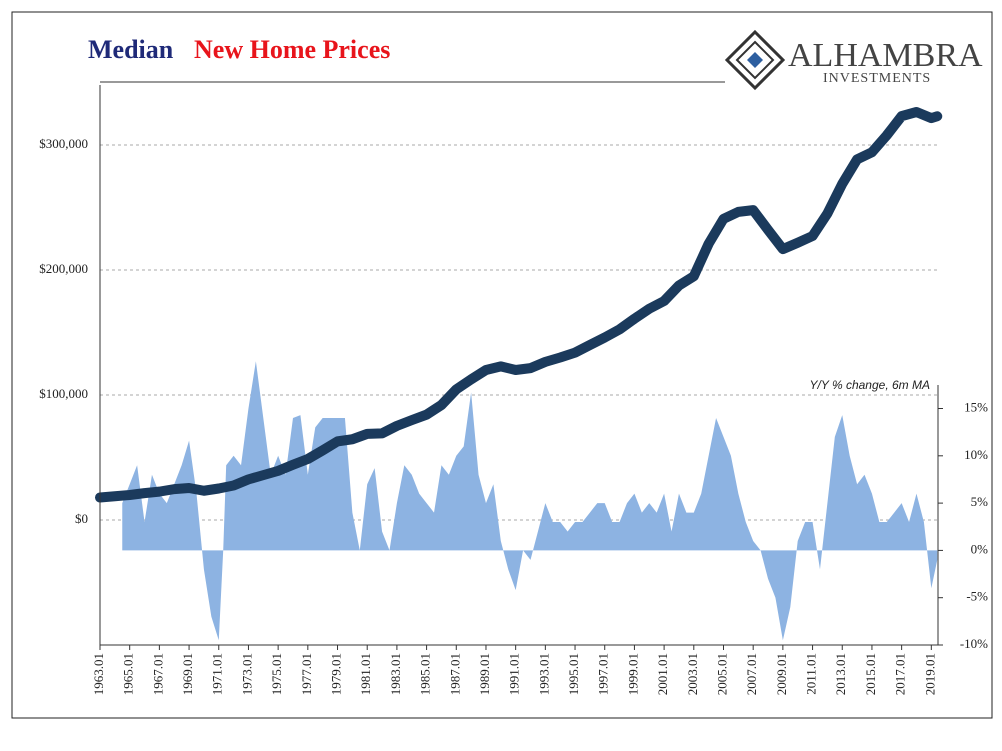 The height and width of the screenshot is (751, 1002). What do you see at coordinates (721, 674) in the screenshot?
I see `x-tick-label: 2005.01` at bounding box center [721, 674].